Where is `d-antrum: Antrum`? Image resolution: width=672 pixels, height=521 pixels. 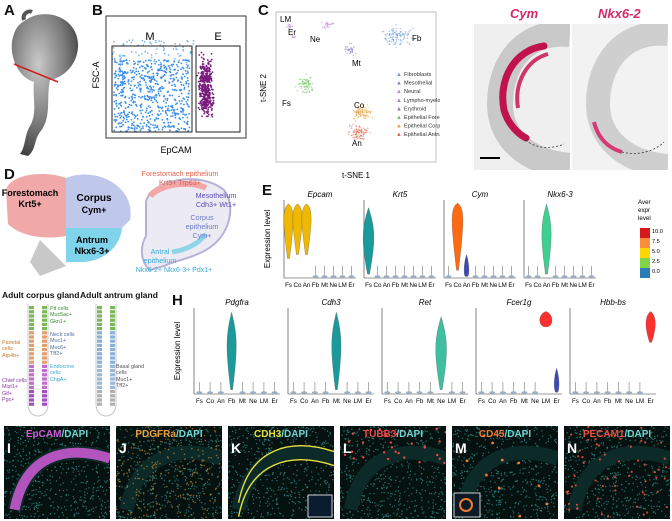
d-antrum: Antrum is located at coordinates (92, 240).